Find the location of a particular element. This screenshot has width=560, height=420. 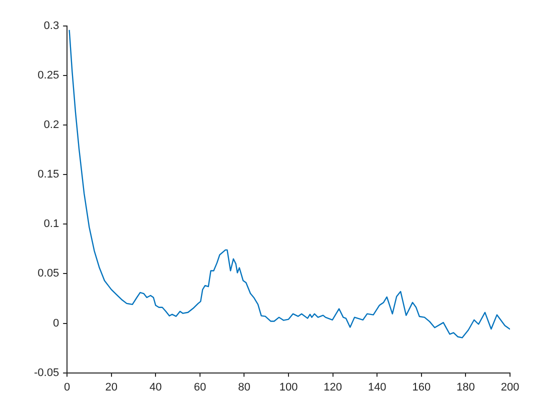

x-tick-label: 40 is located at coordinates (156, 387).